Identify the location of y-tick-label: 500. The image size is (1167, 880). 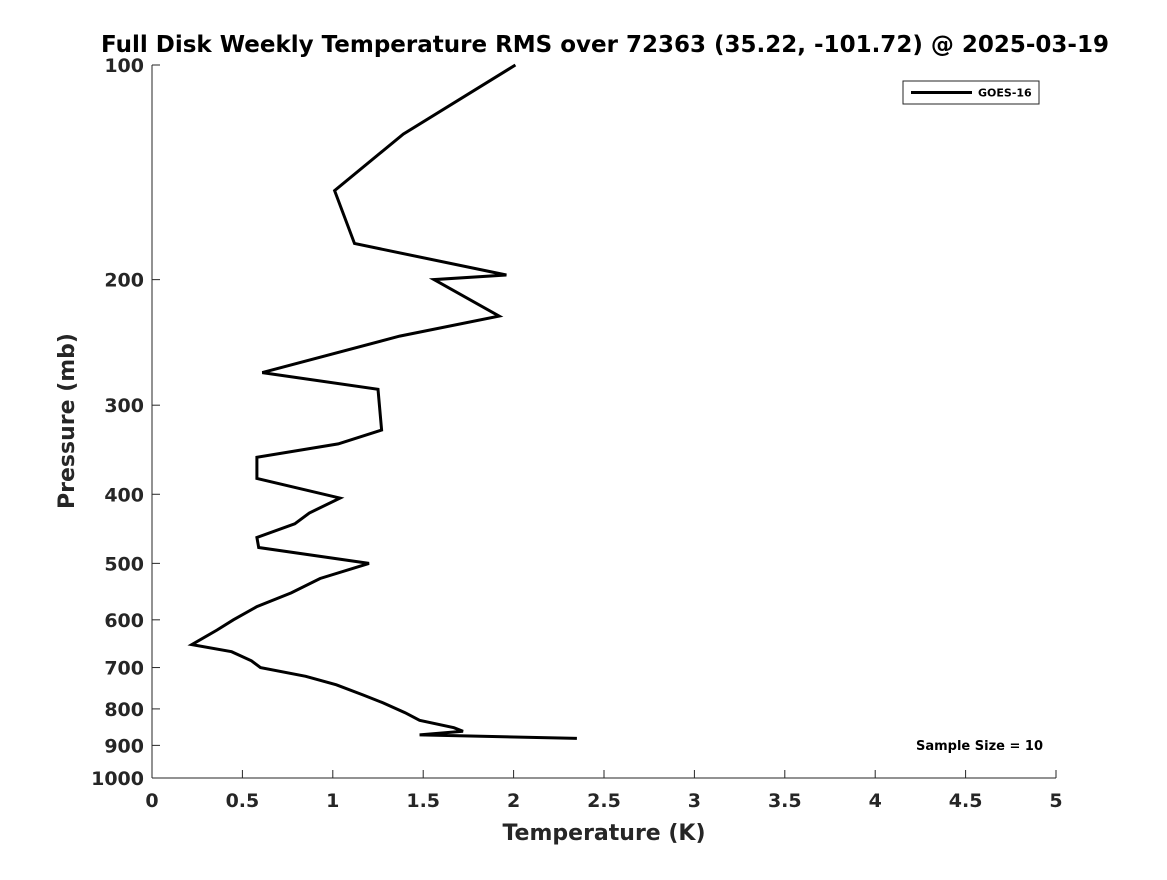
(124, 564).